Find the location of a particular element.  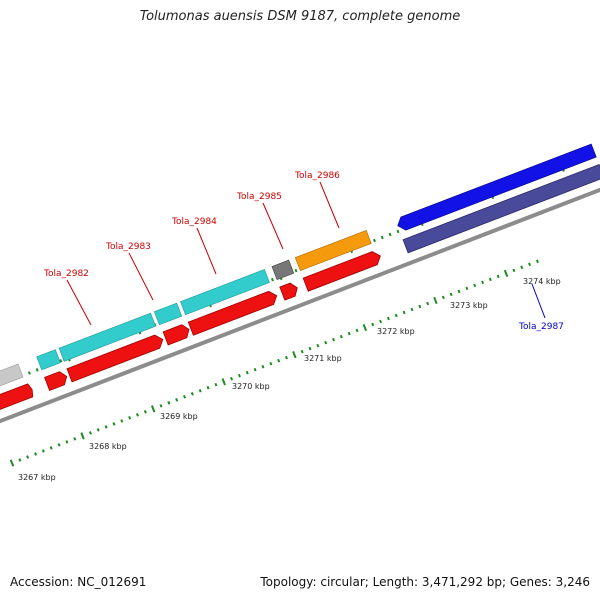

scale-label-3274: 3274 kbp is located at coordinates (542, 281).